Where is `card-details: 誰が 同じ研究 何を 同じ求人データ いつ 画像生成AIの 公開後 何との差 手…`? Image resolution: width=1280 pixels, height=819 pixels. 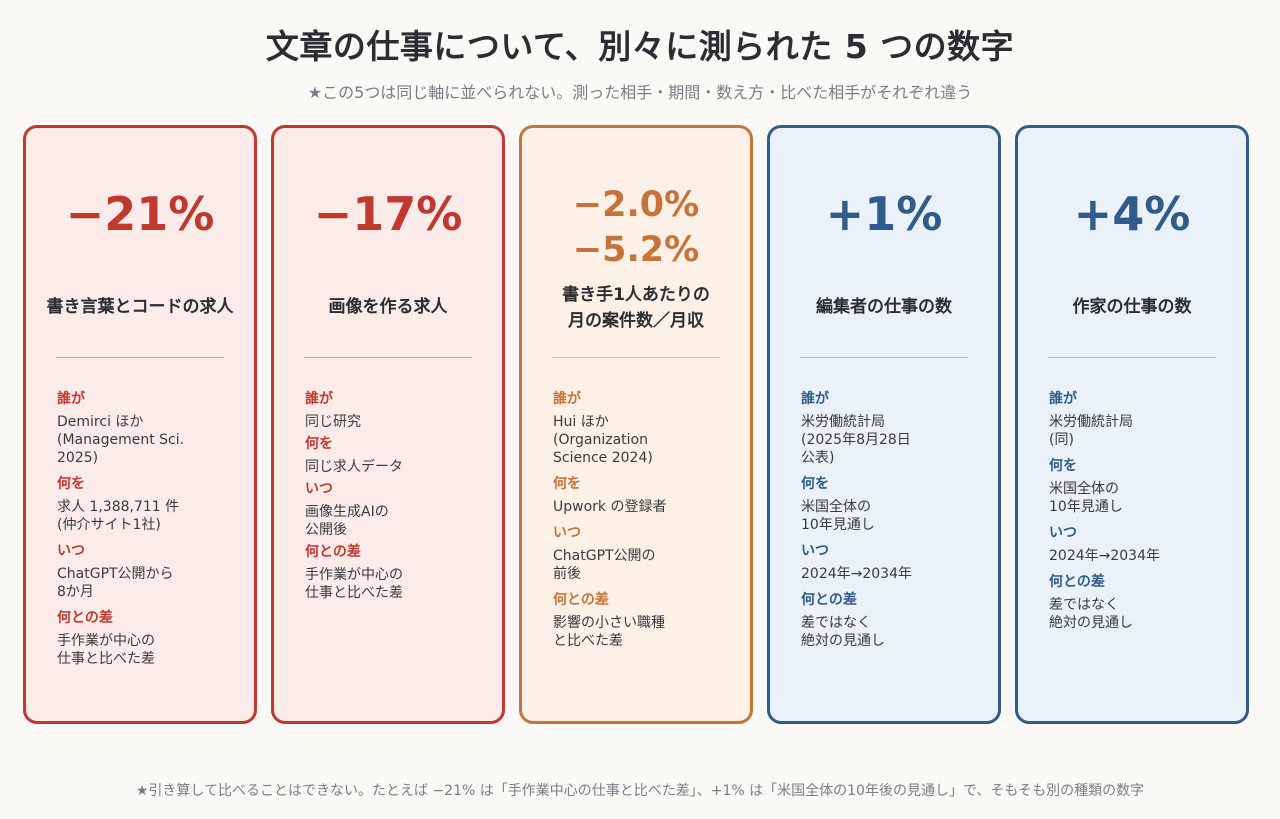 card-details: 誰が 同じ研究 何を 同じ求人データ いつ 画像生成AIの 公開後 何との差 手… is located at coordinates (399, 498).